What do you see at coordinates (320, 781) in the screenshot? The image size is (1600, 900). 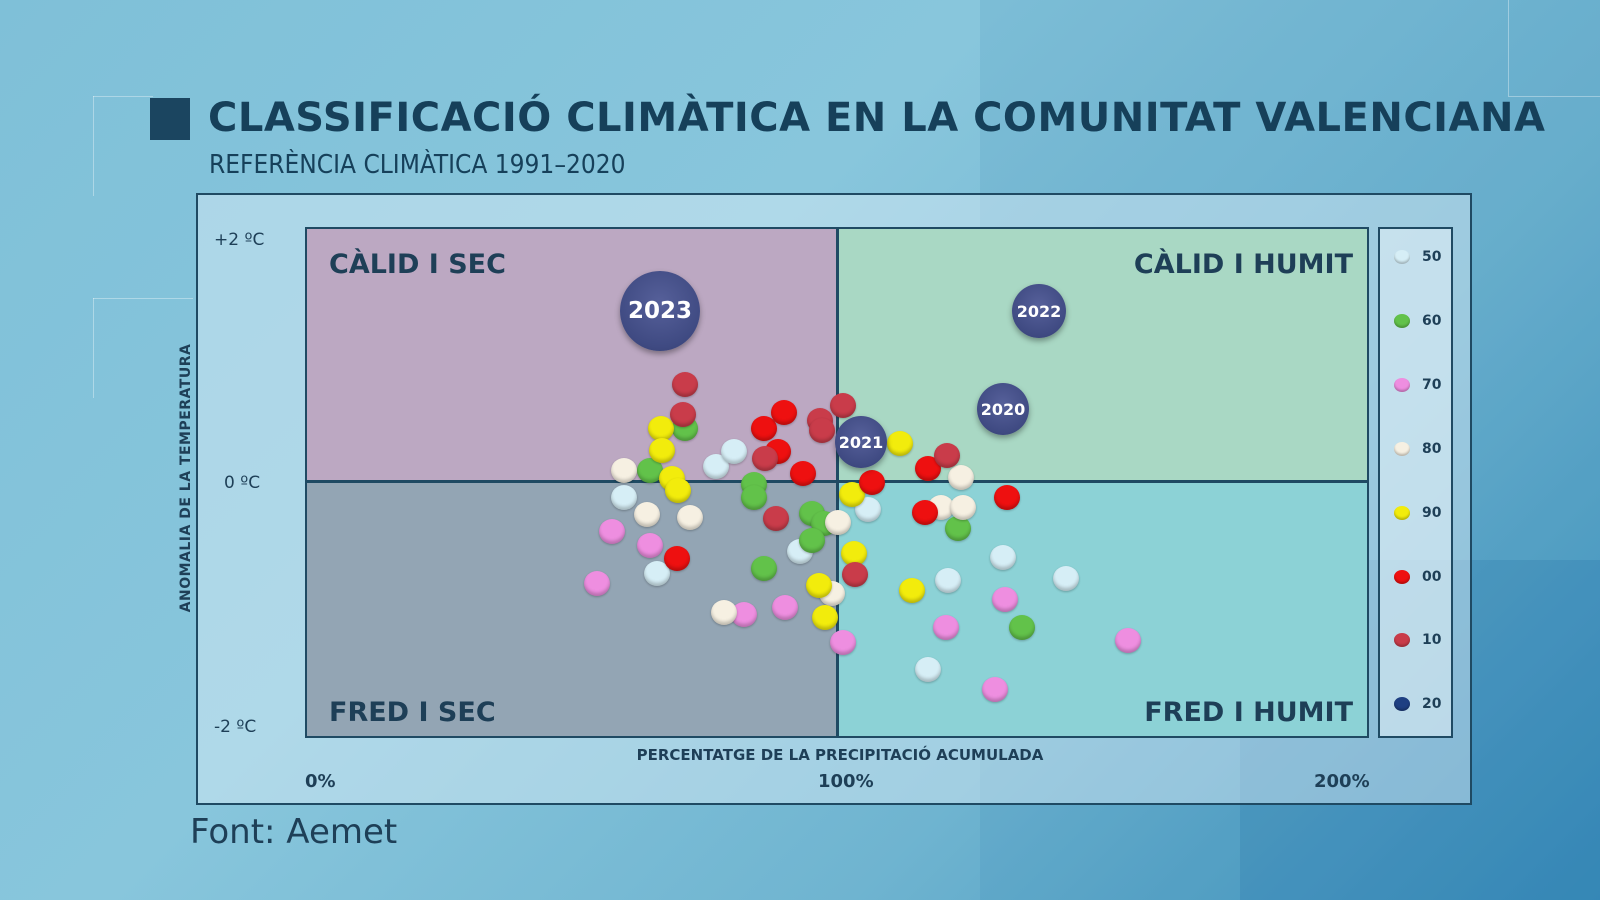 I see `x-tick-0: 0%` at bounding box center [320, 781].